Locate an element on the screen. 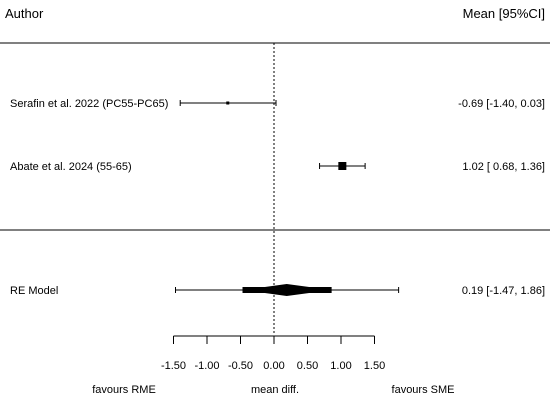 The height and width of the screenshot is (401, 550). study-estimate-text: -0.69 [-1.40, 0.03] is located at coordinates (501, 104).